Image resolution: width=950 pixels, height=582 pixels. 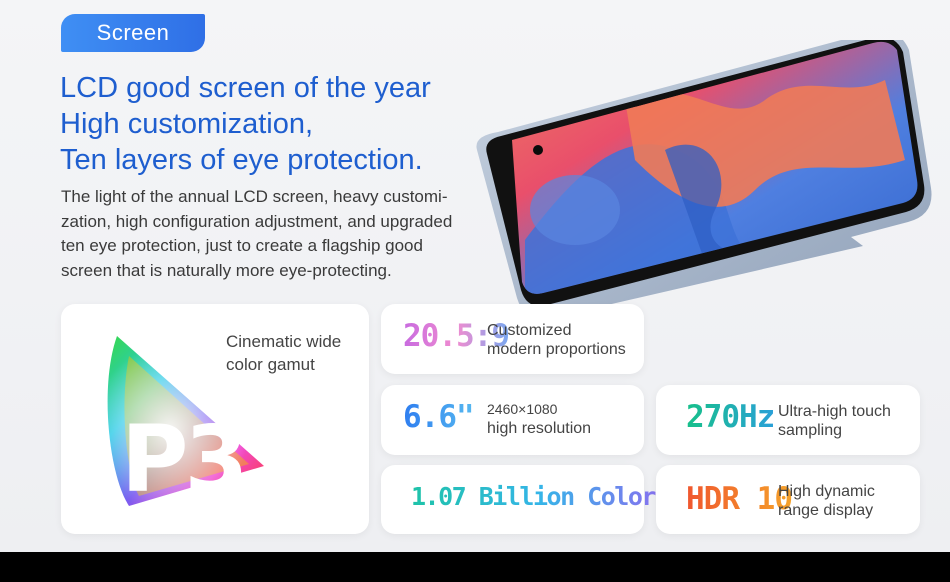 What do you see at coordinates (556, 349) in the screenshot?
I see `ratio-caption-line-2: modern proportions` at bounding box center [556, 349].